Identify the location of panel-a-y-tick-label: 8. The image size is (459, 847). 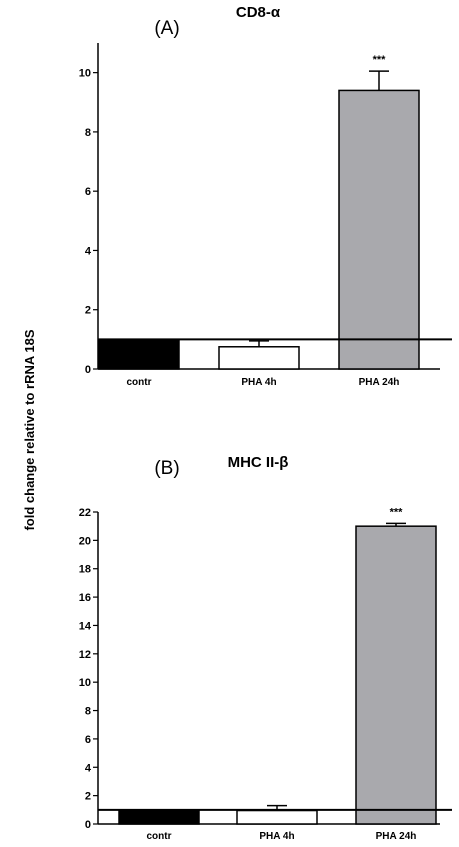
(88, 133).